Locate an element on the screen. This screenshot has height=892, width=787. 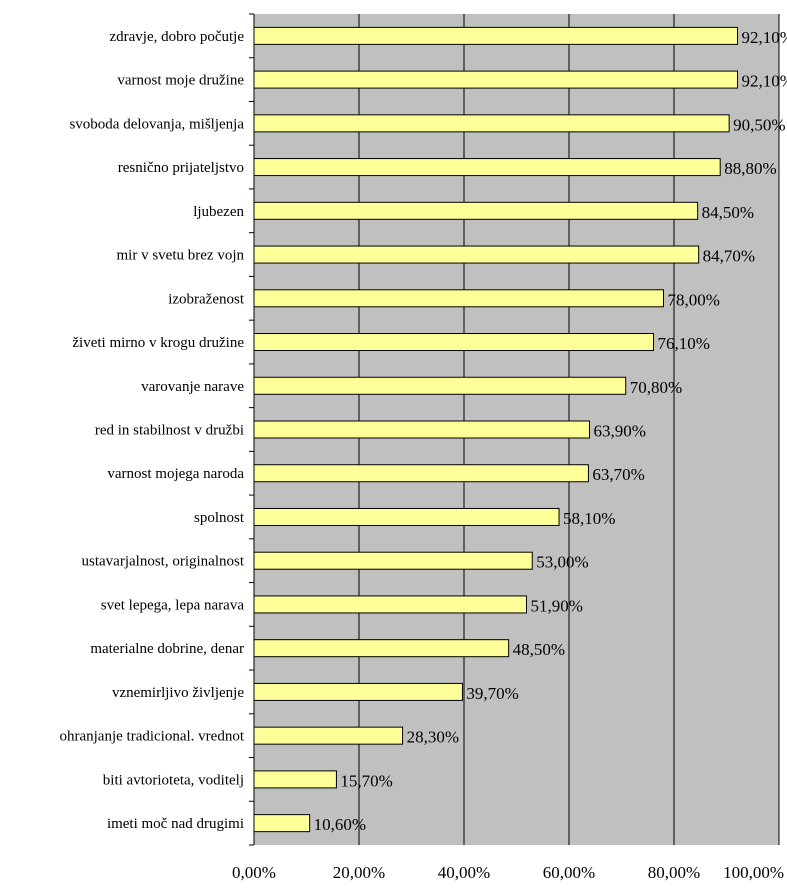
data-label: 84,50% is located at coordinates (728, 212).